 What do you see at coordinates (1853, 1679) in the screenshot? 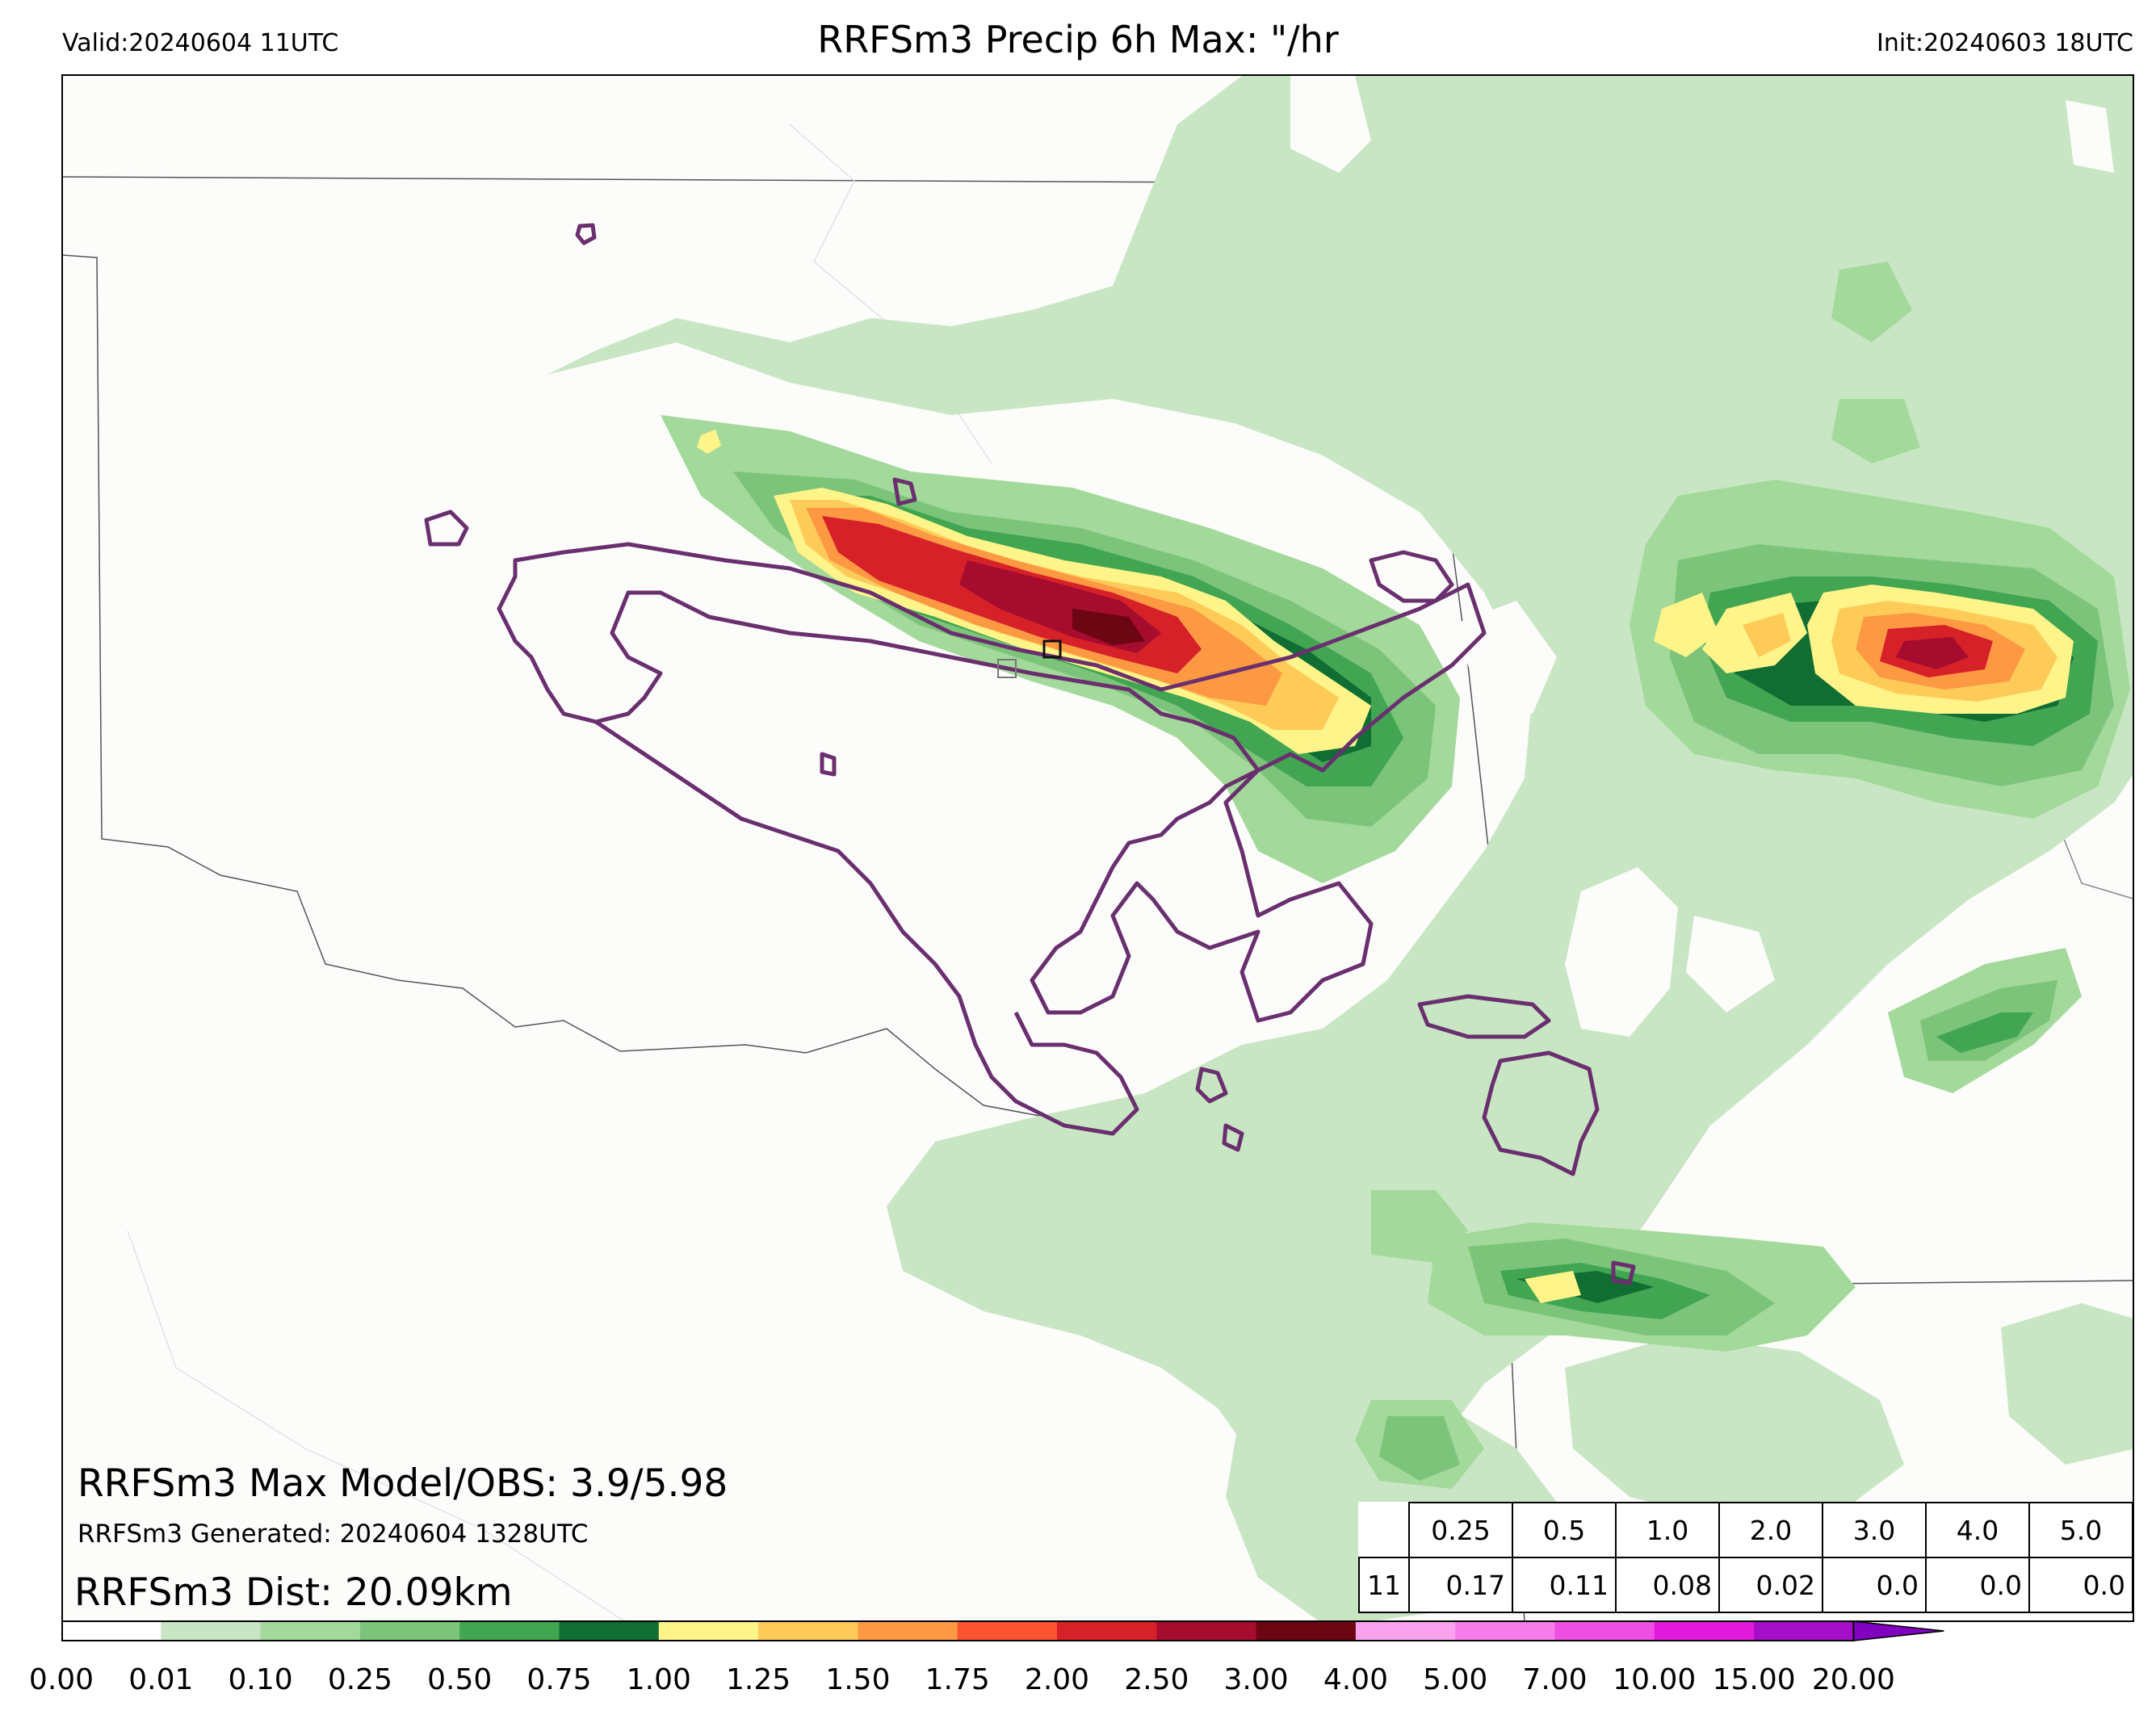
I see `colorbar-tick-label: 20.00` at bounding box center [1853, 1679].